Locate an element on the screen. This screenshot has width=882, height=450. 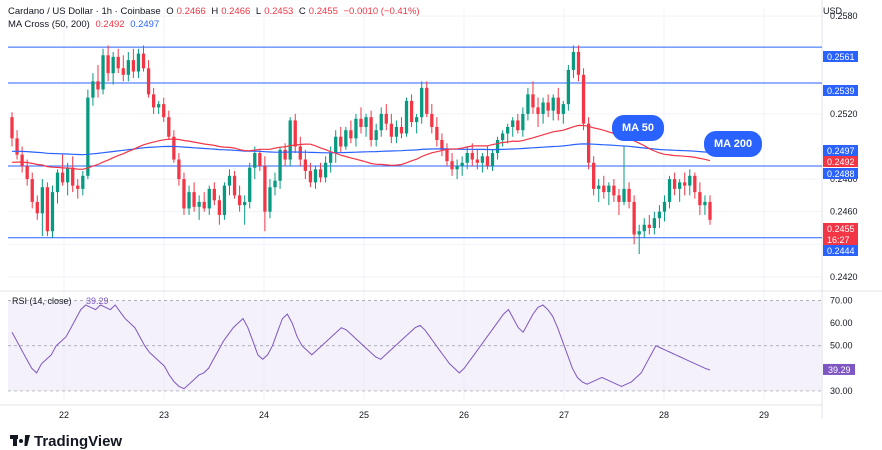
price-badge-label: 0.2455 is located at coordinates (841, 229).